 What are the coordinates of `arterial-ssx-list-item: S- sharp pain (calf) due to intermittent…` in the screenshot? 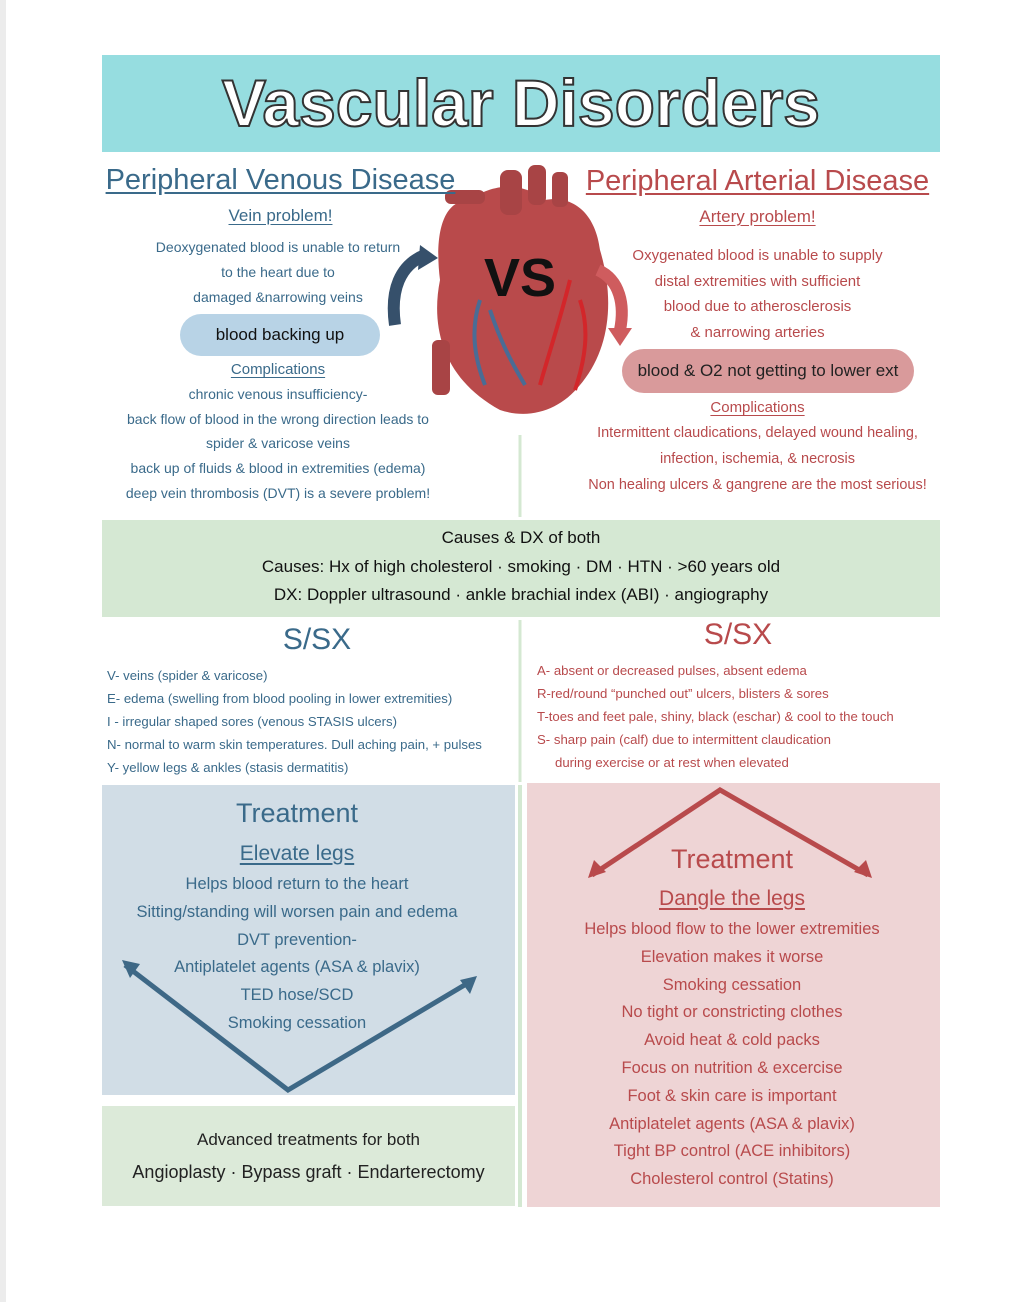 It's located at (684, 739).